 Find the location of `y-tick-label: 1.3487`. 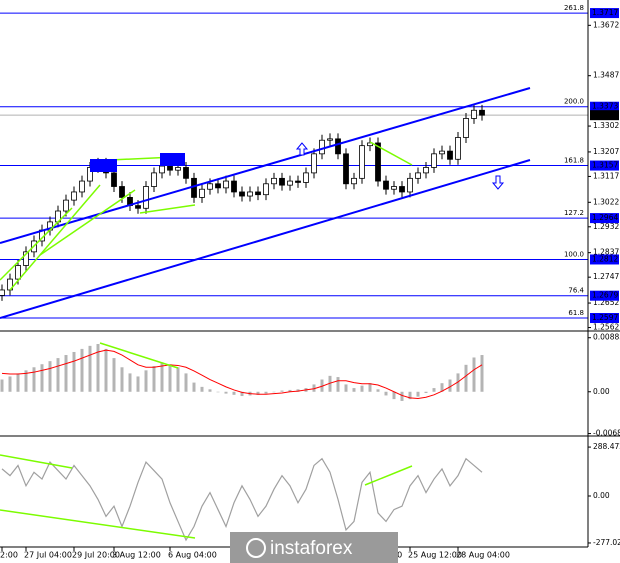

y-tick-label: 1.3487 is located at coordinates (606, 75).